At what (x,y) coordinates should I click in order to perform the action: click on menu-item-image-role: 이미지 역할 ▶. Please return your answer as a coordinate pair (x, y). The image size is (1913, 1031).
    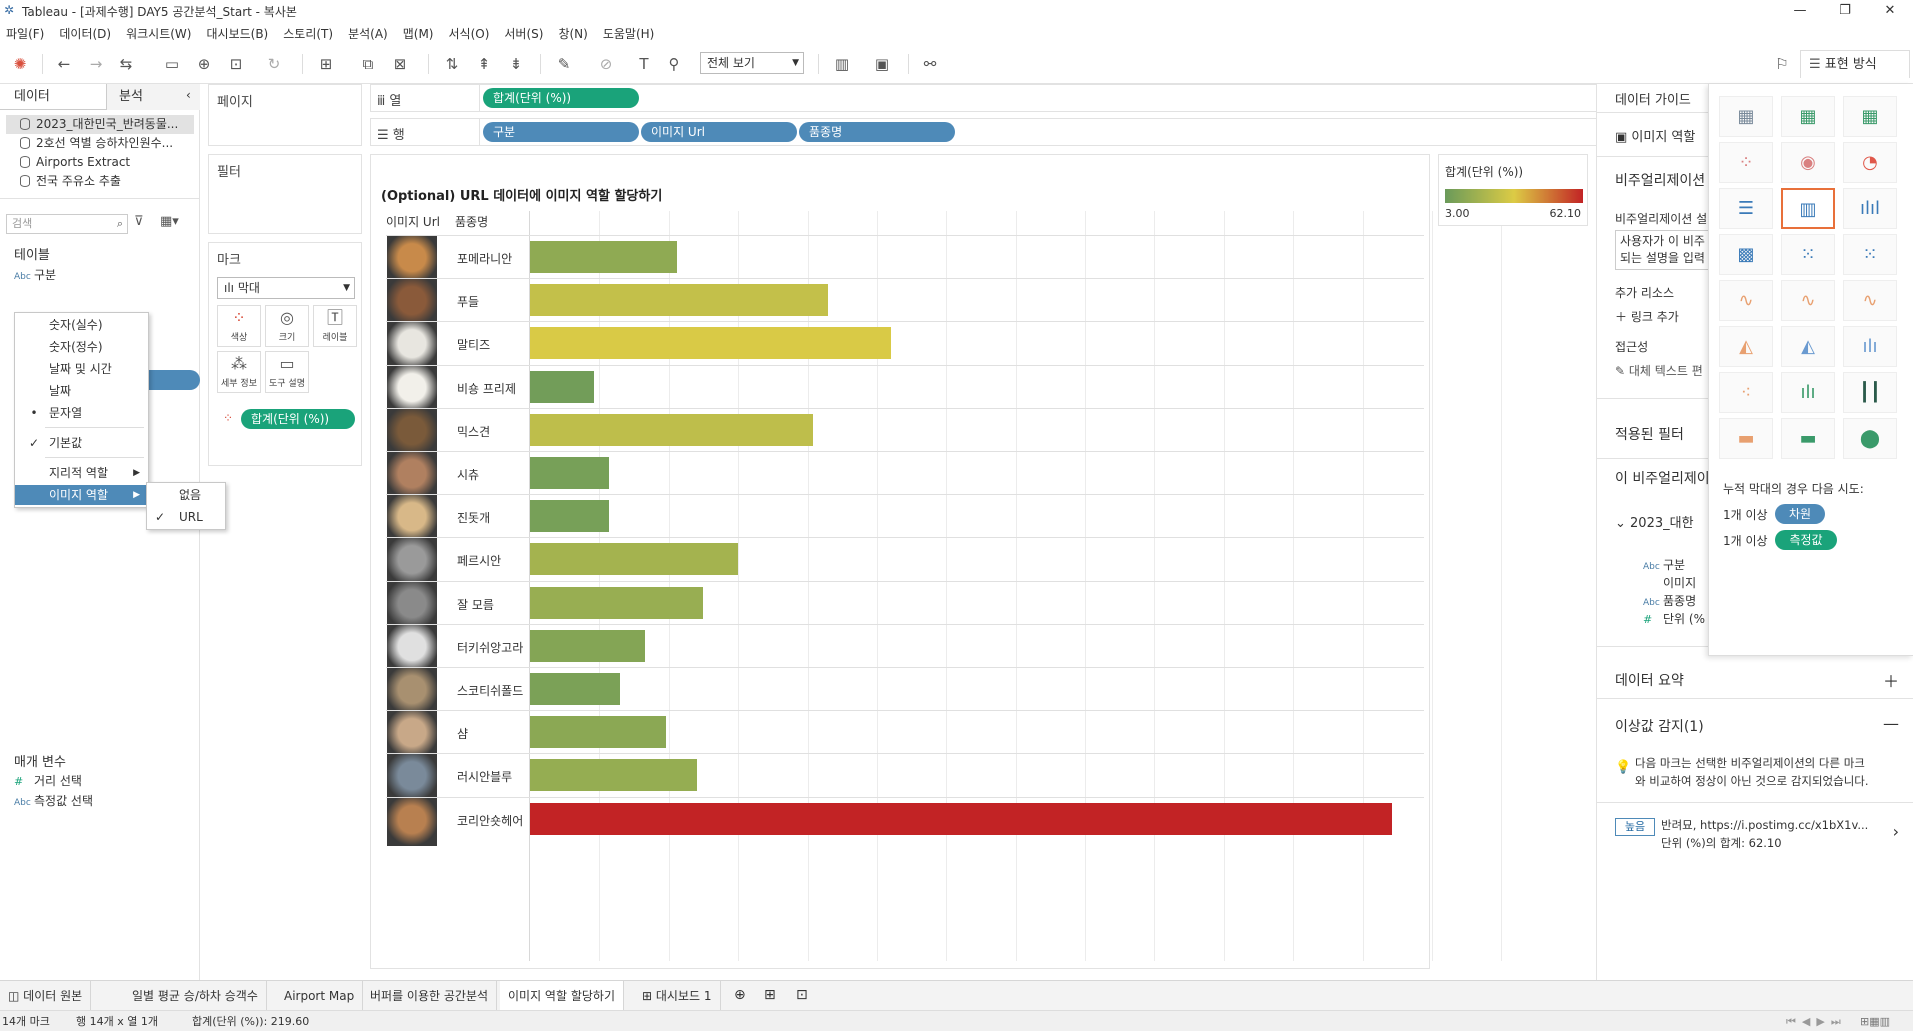
    Looking at the image, I should click on (81, 495).